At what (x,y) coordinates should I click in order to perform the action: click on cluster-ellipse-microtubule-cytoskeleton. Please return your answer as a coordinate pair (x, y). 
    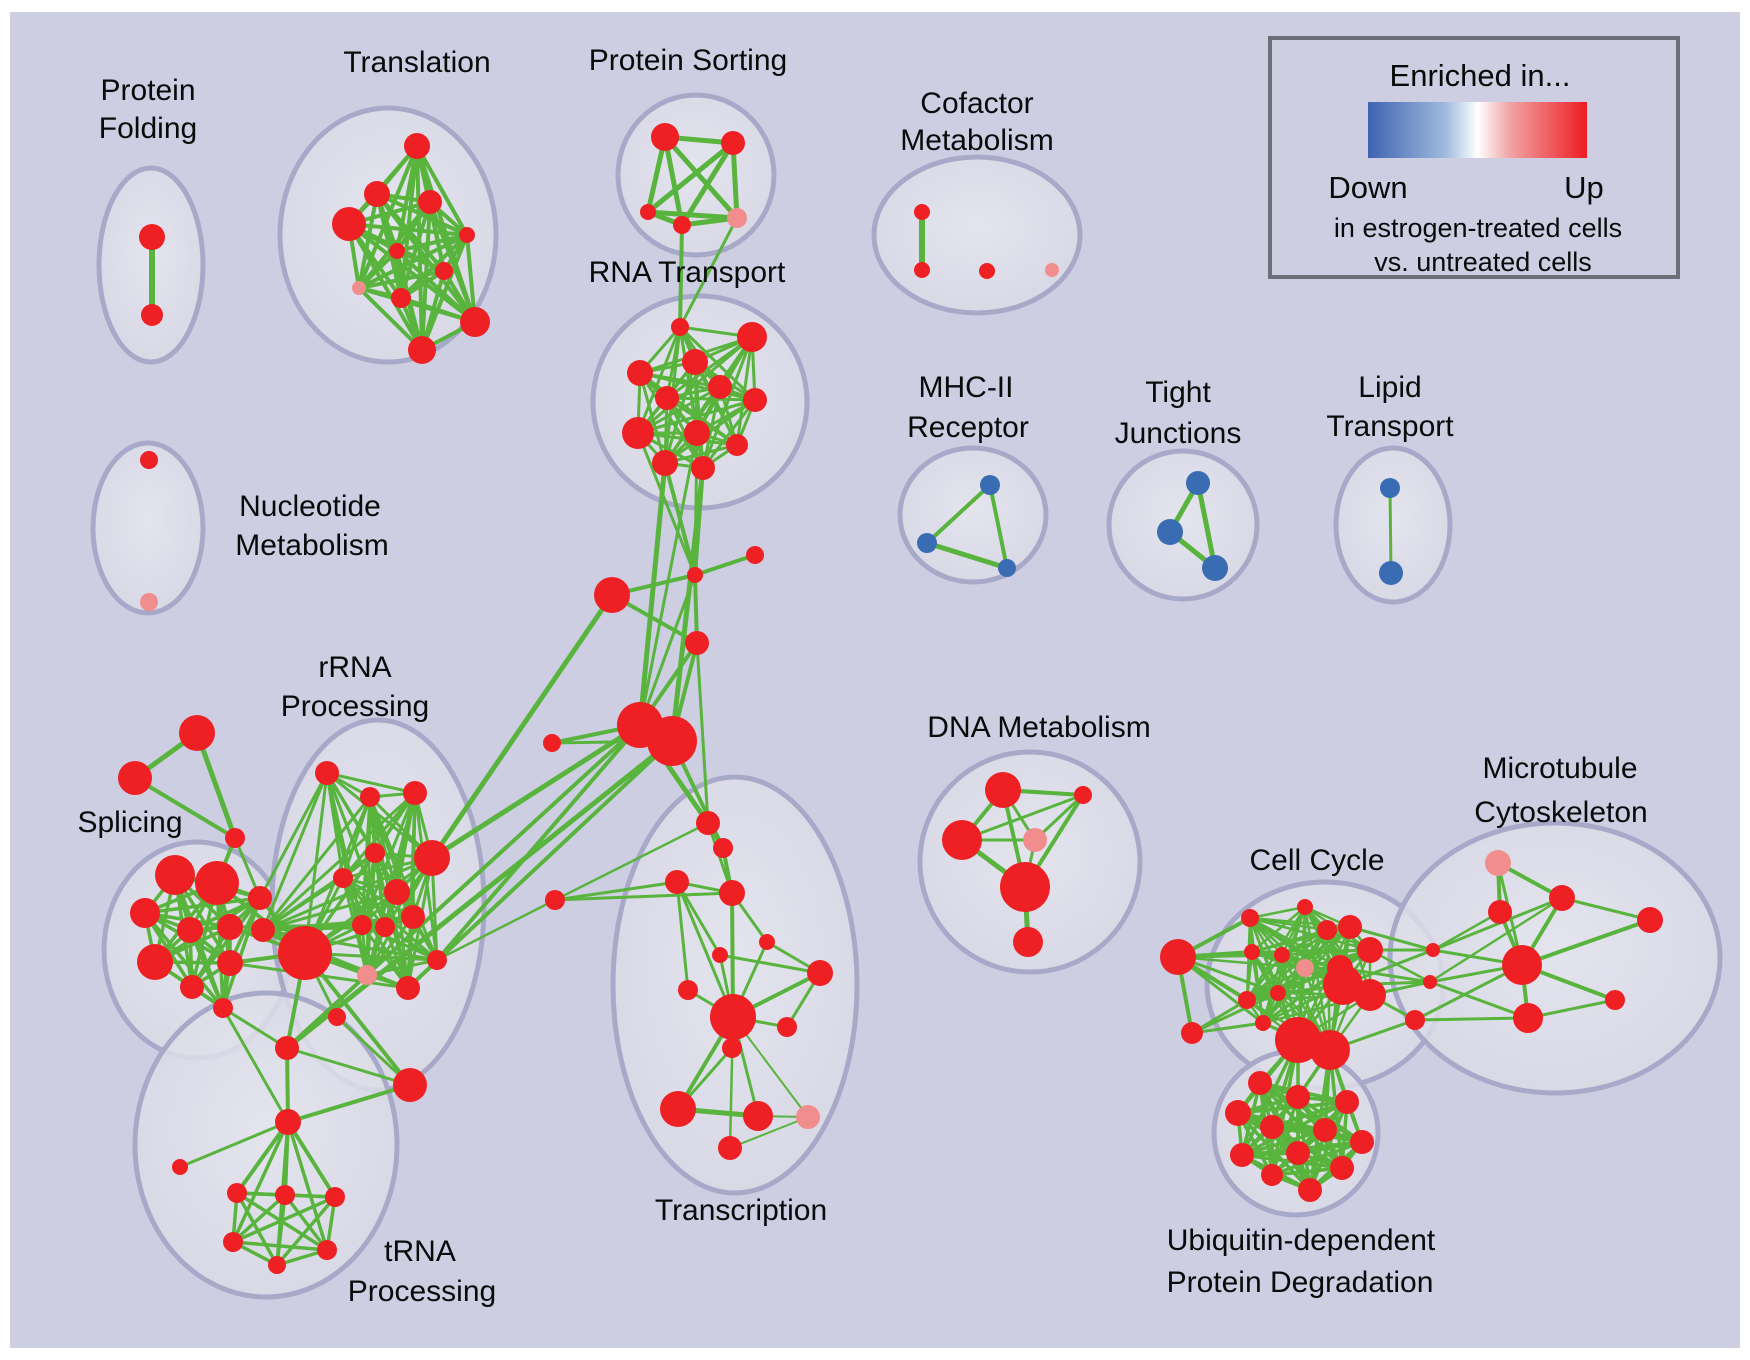
    Looking at the image, I should click on (1555, 958).